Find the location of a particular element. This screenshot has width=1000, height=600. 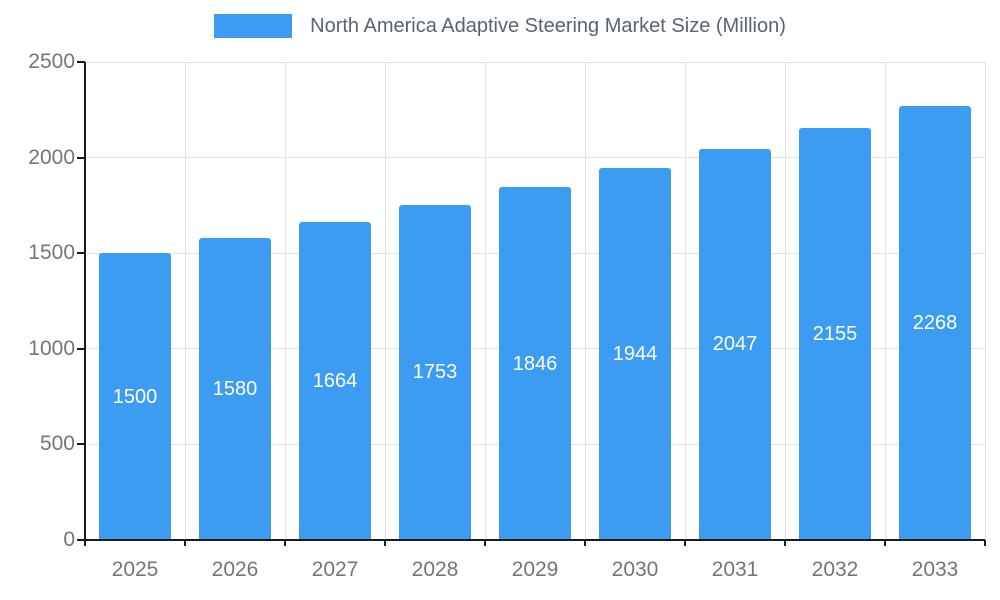

bar-value-label: 1500 is located at coordinates (135, 396).